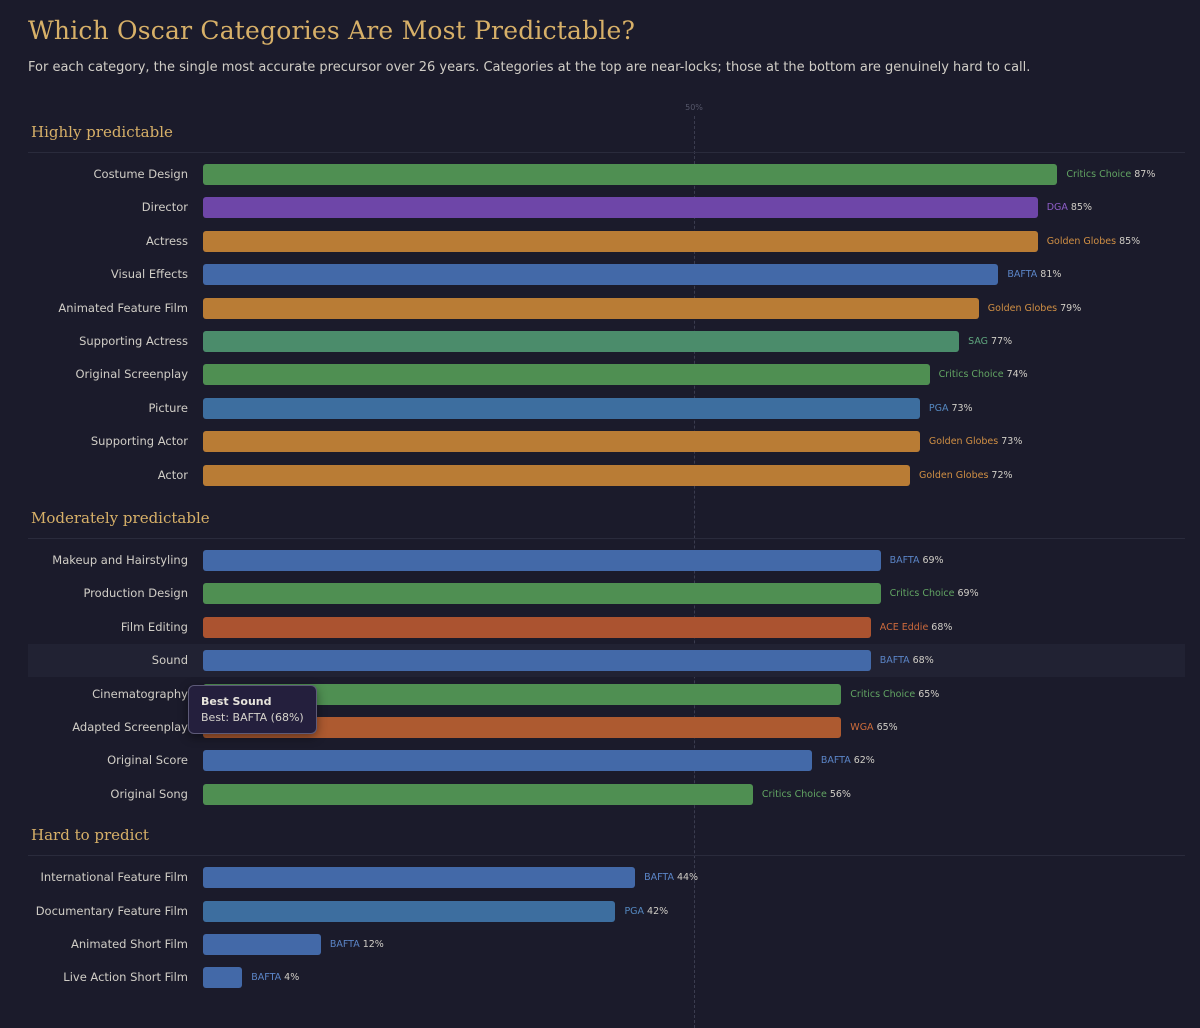 Image resolution: width=1200 pixels, height=1028 pixels. I want to click on group-header: Moderately predictable, so click(120, 518).